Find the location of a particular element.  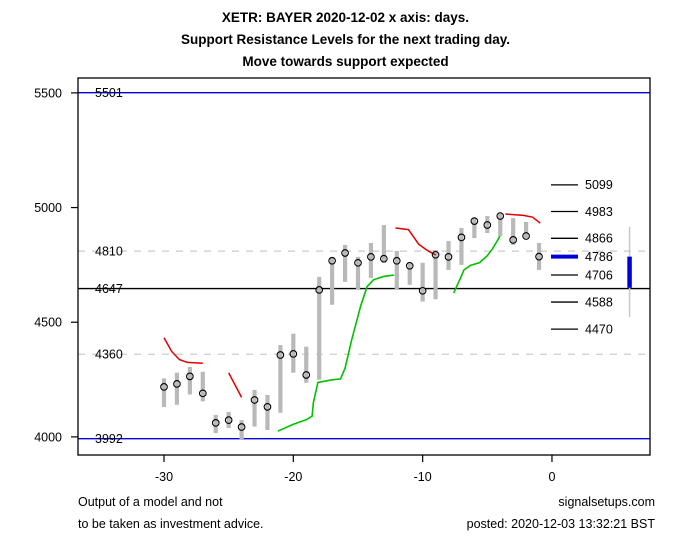

x-tick-label: -30 is located at coordinates (164, 477).